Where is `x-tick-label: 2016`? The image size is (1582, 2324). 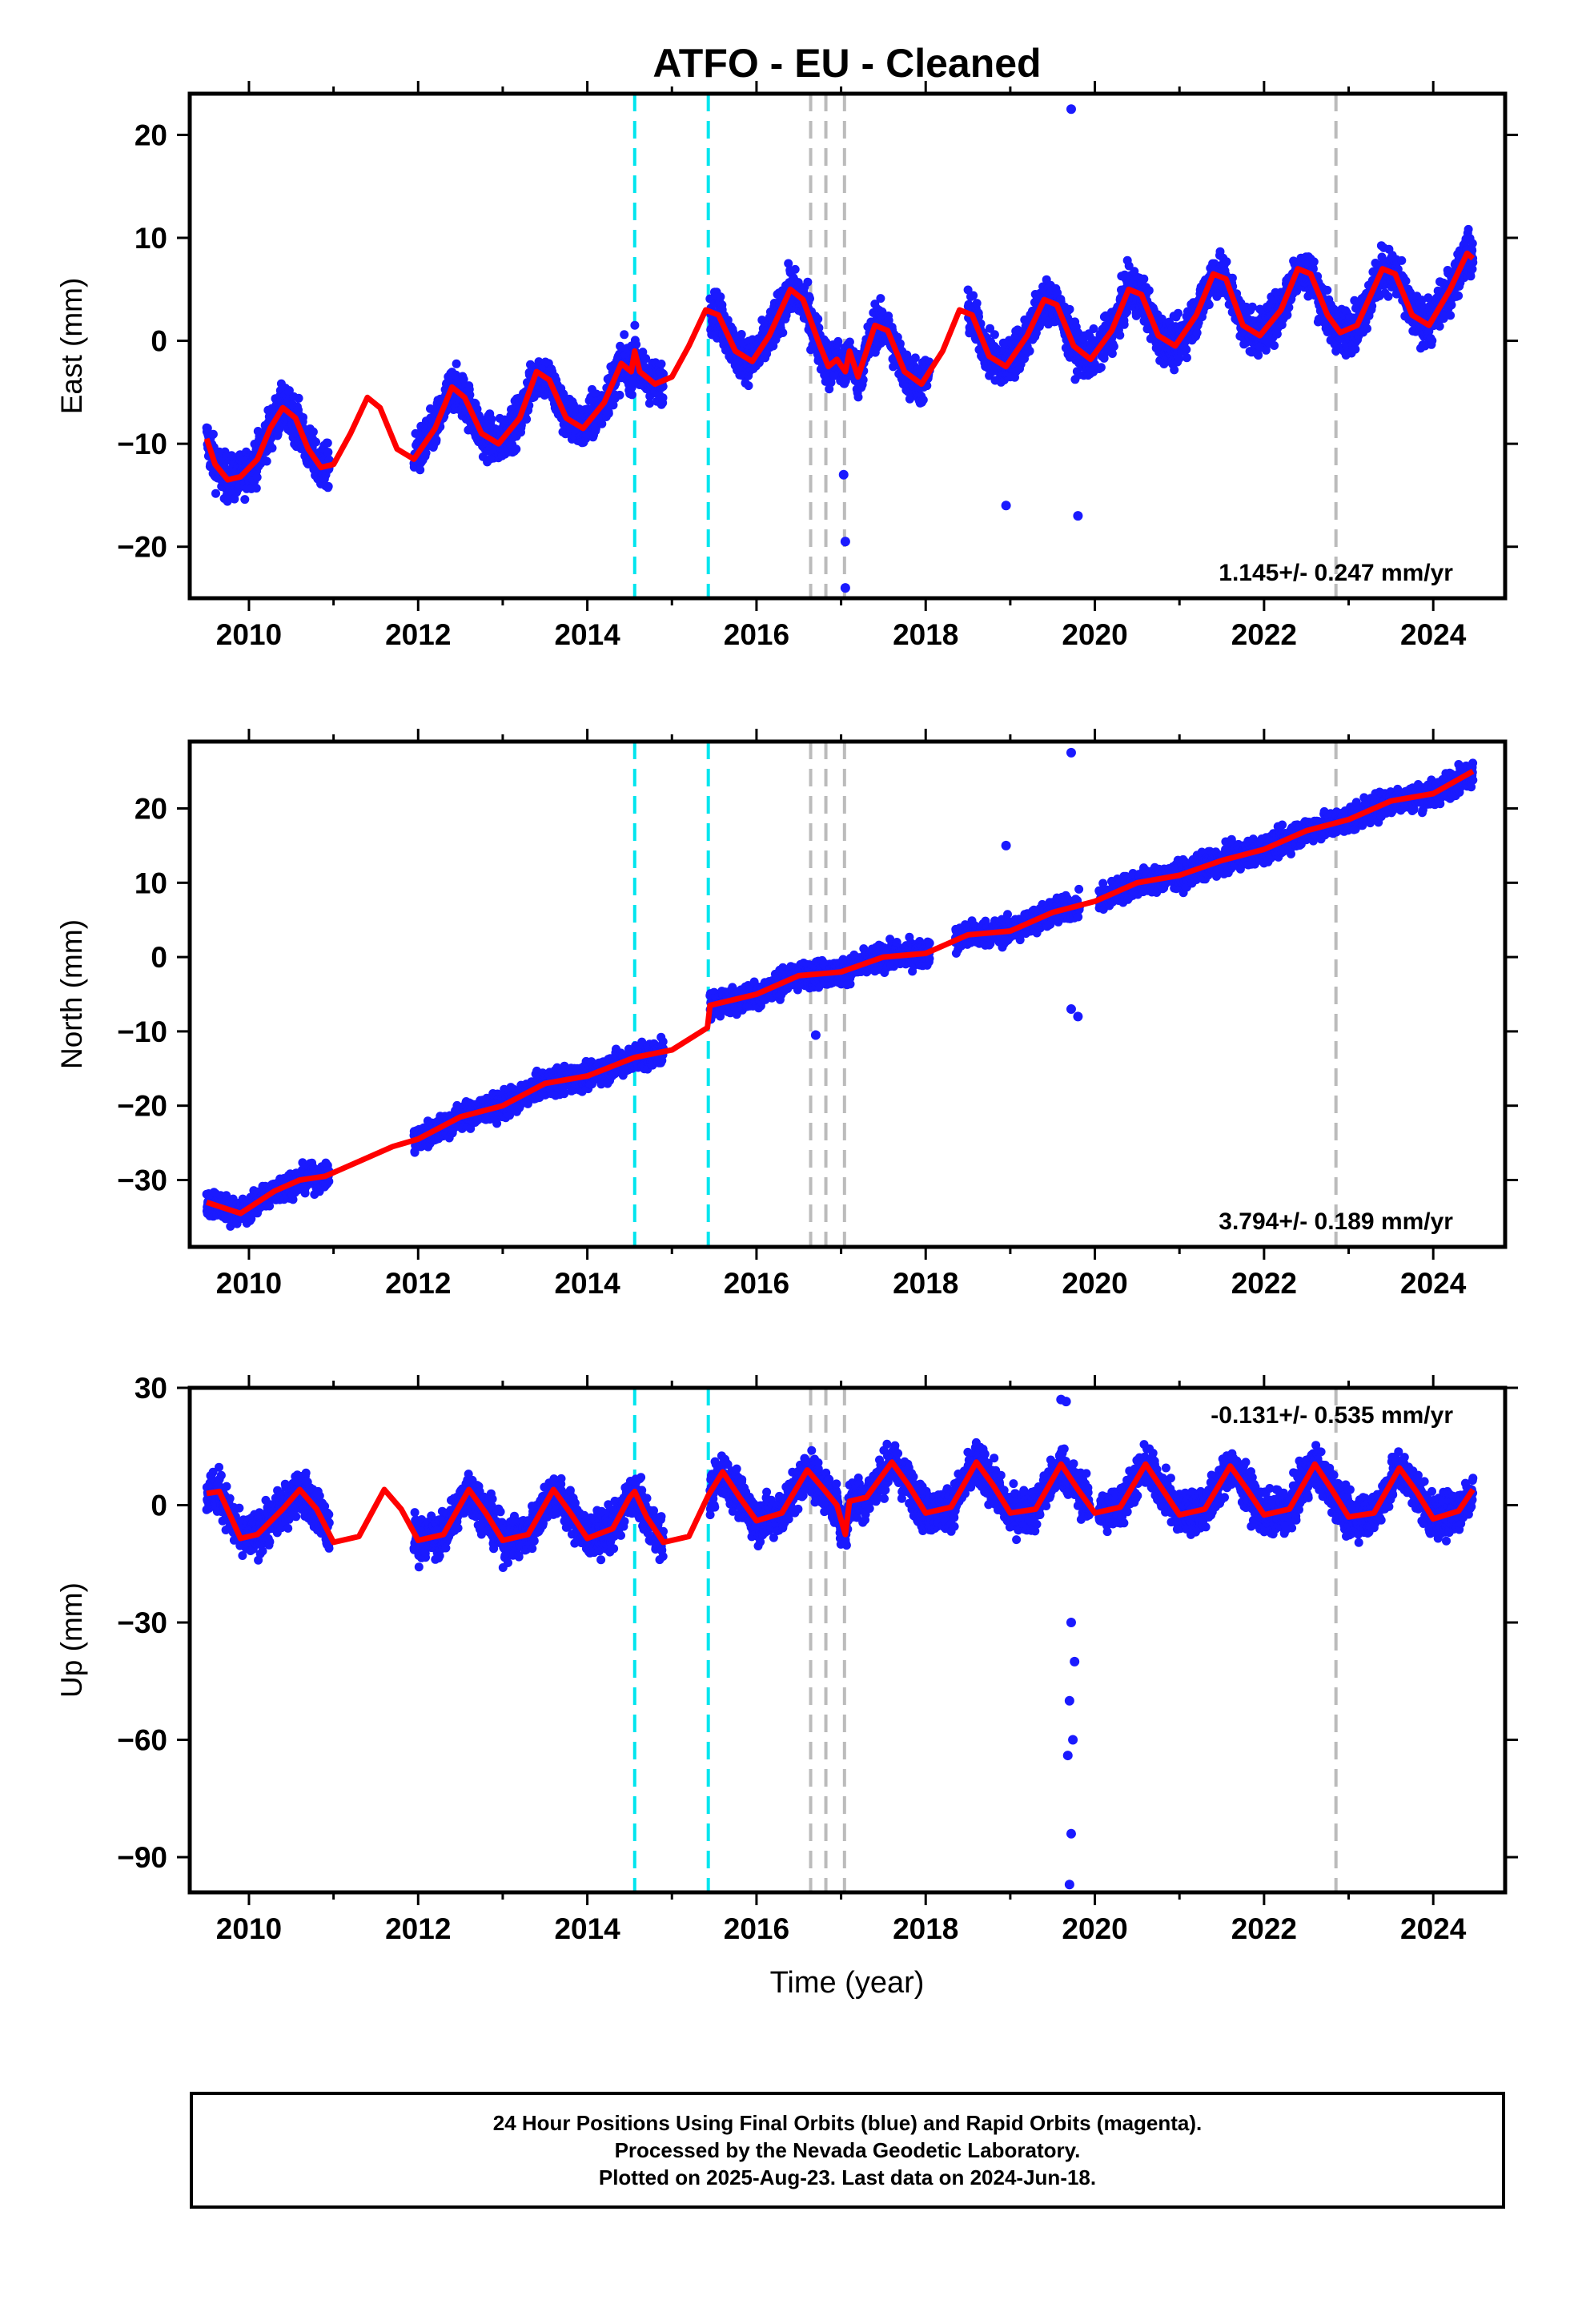
x-tick-label: 2016 is located at coordinates (756, 634).